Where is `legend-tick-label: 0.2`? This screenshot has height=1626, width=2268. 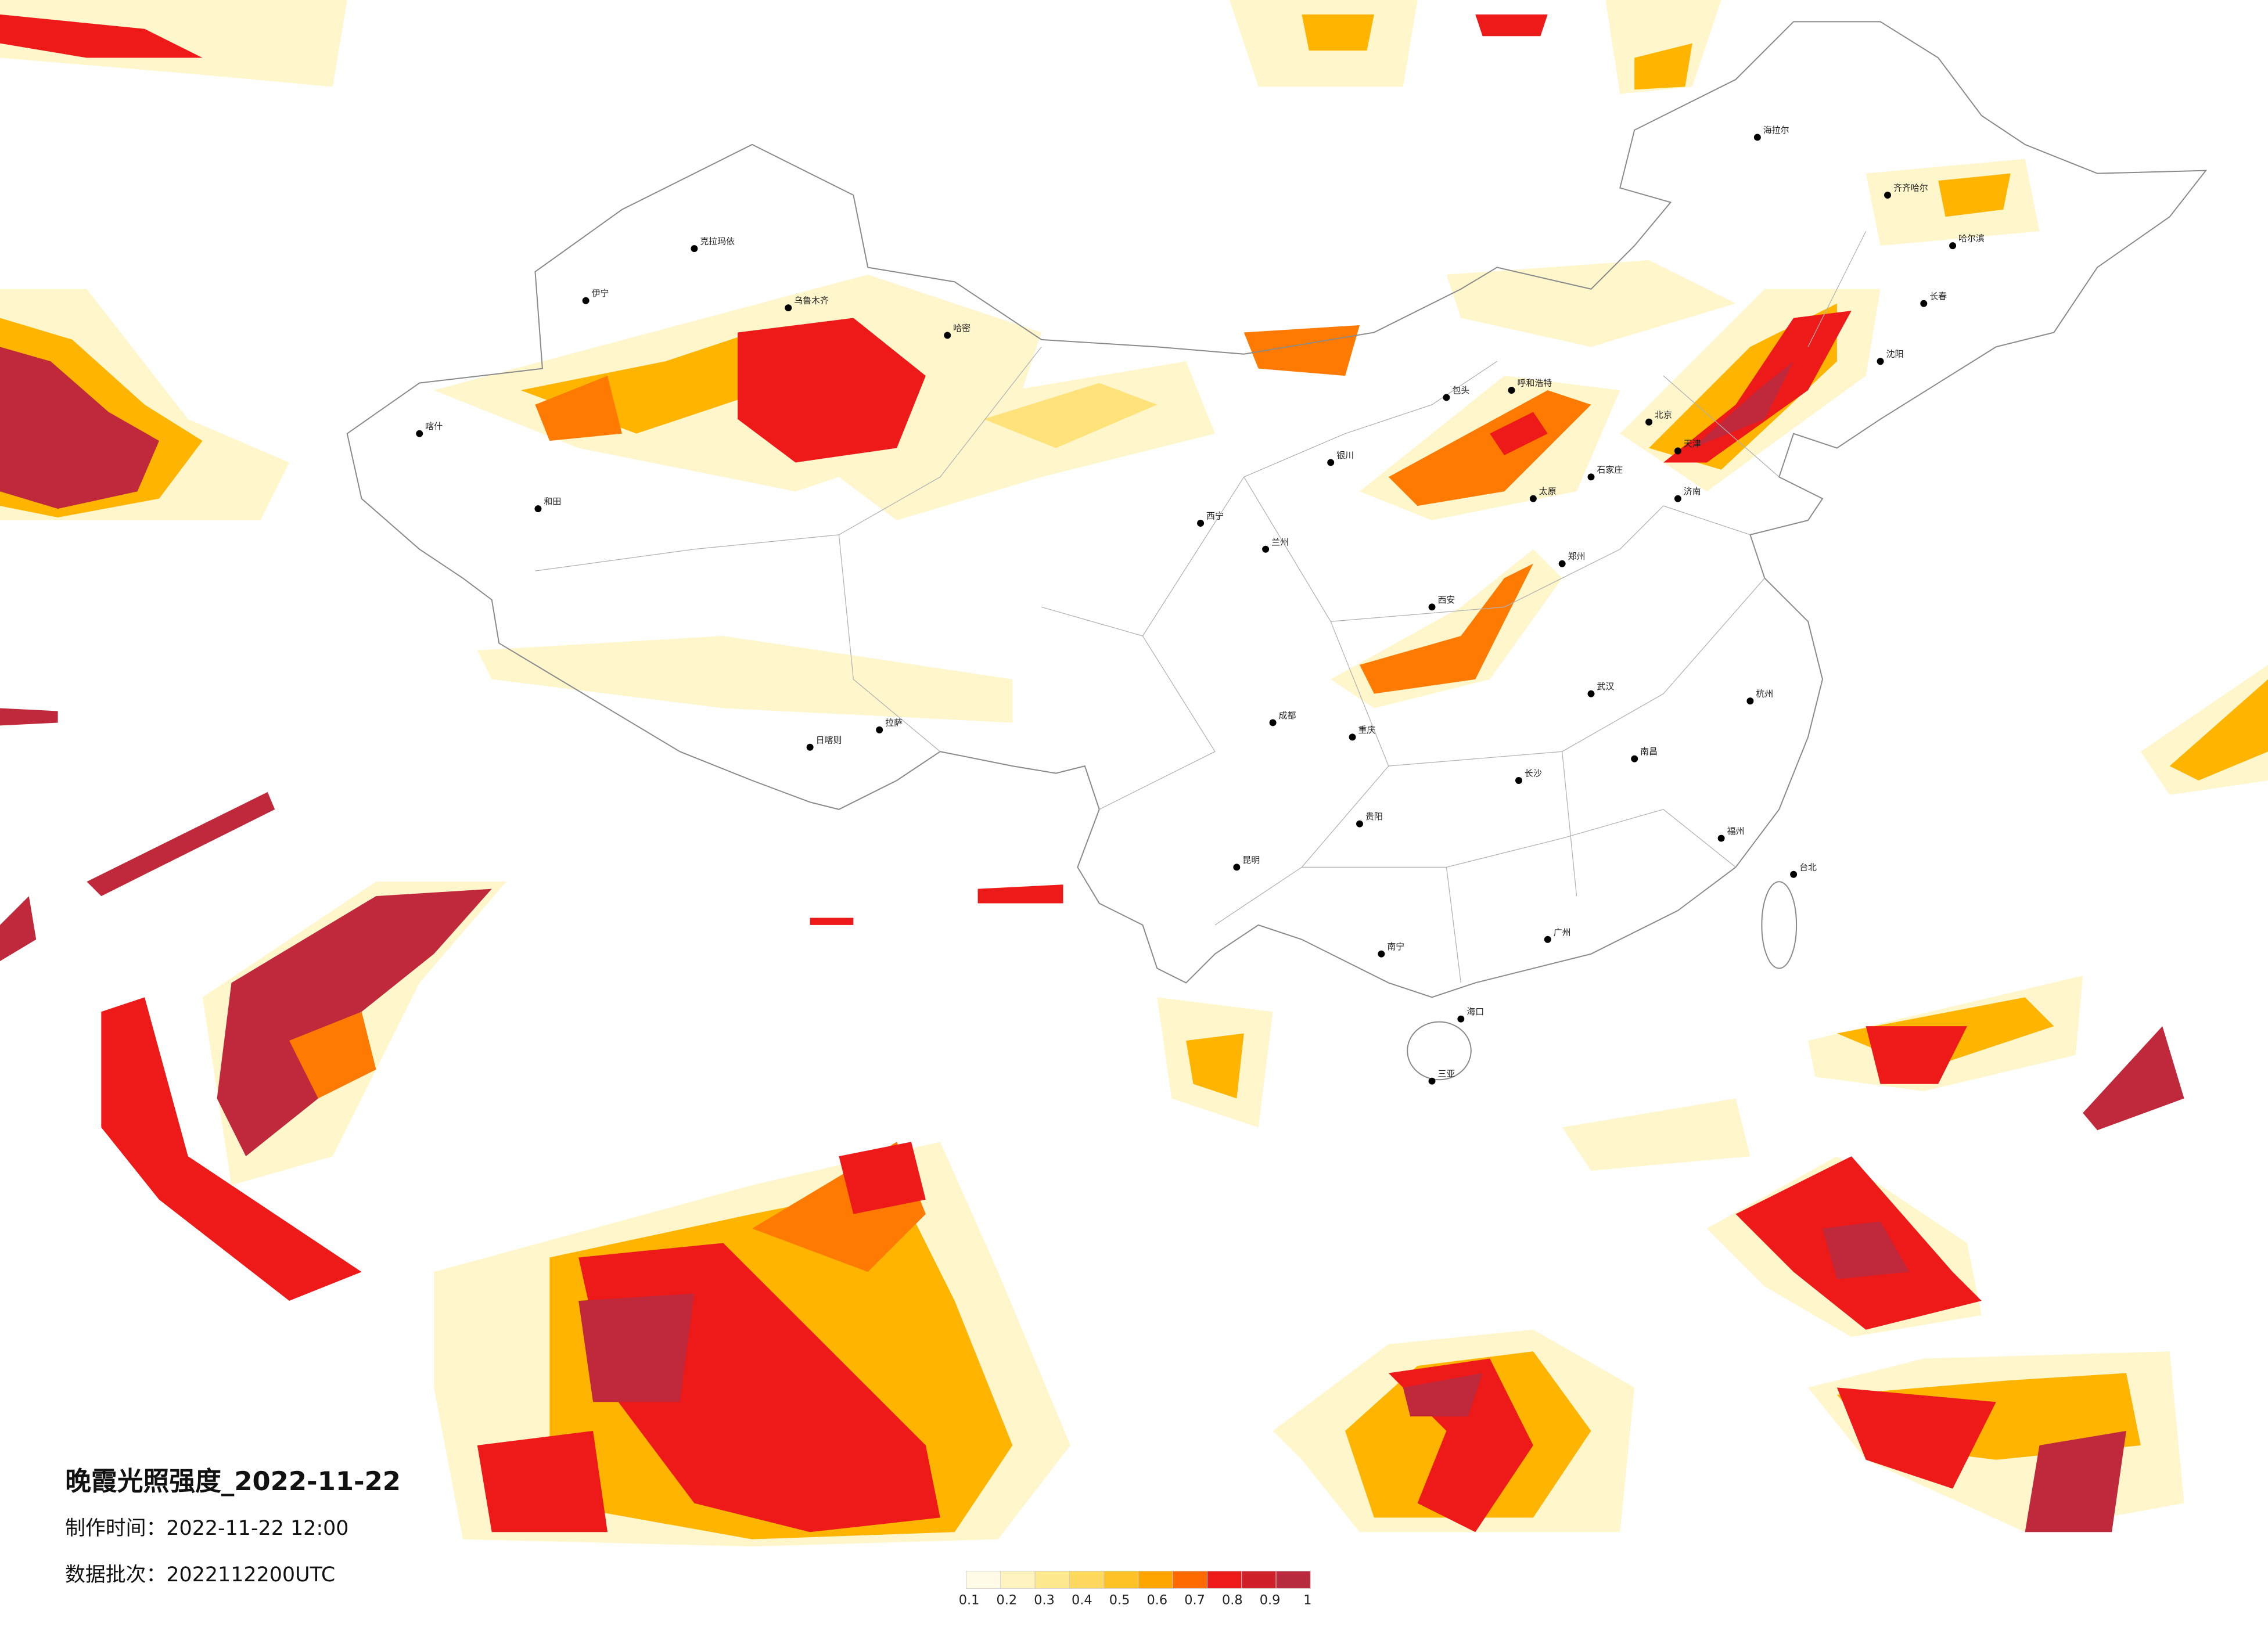
legend-tick-label: 0.2 is located at coordinates (1007, 1600).